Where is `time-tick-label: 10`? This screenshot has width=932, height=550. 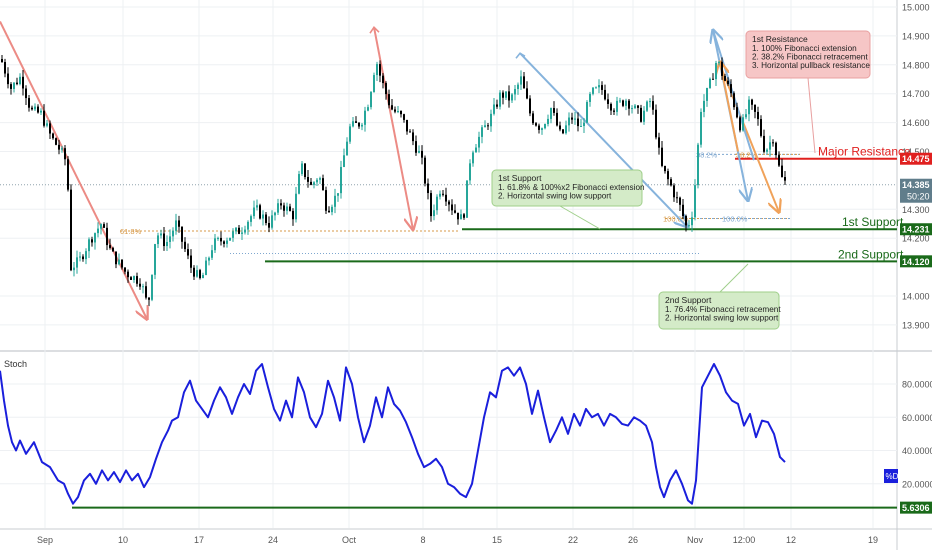 time-tick-label: 10 is located at coordinates (123, 540).